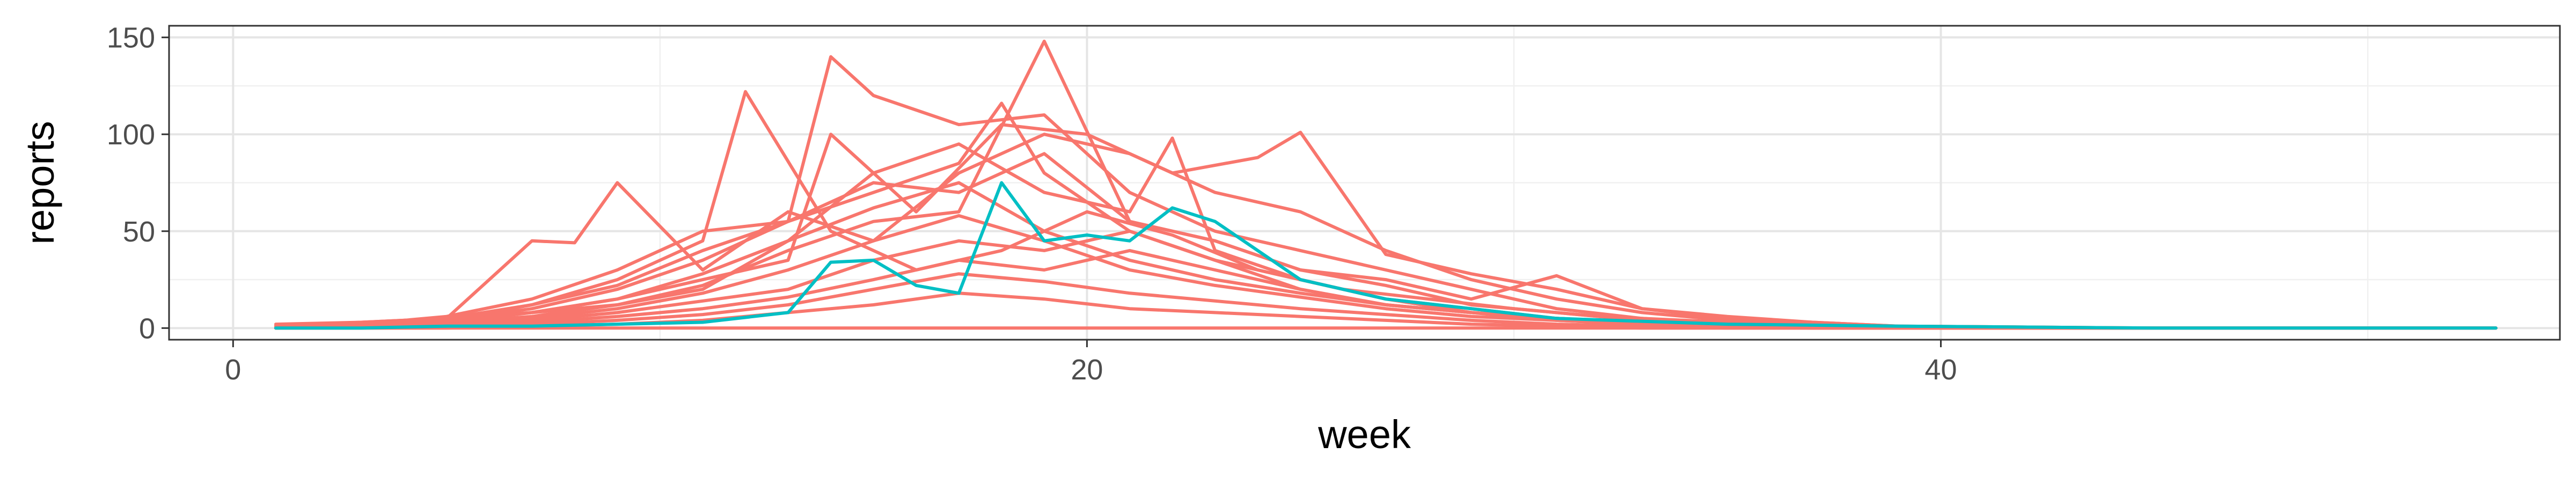 Image resolution: width=2576 pixels, height=483 pixels. What do you see at coordinates (40, 182) in the screenshot?
I see `y-axis-title: reports` at bounding box center [40, 182].